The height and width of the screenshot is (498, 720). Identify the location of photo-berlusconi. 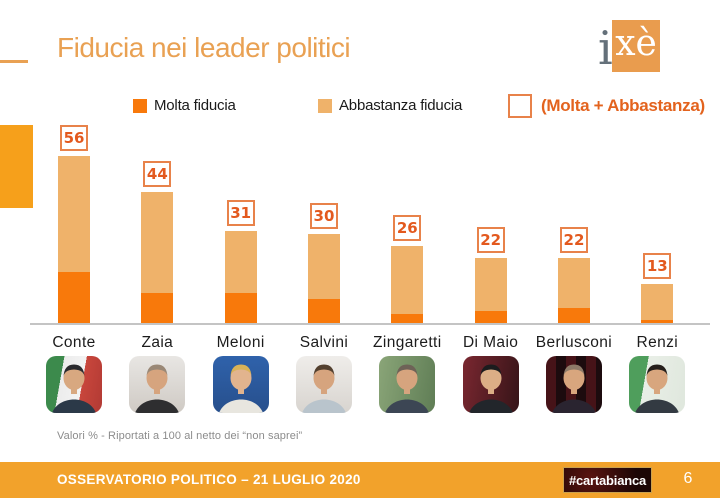
(573, 384).